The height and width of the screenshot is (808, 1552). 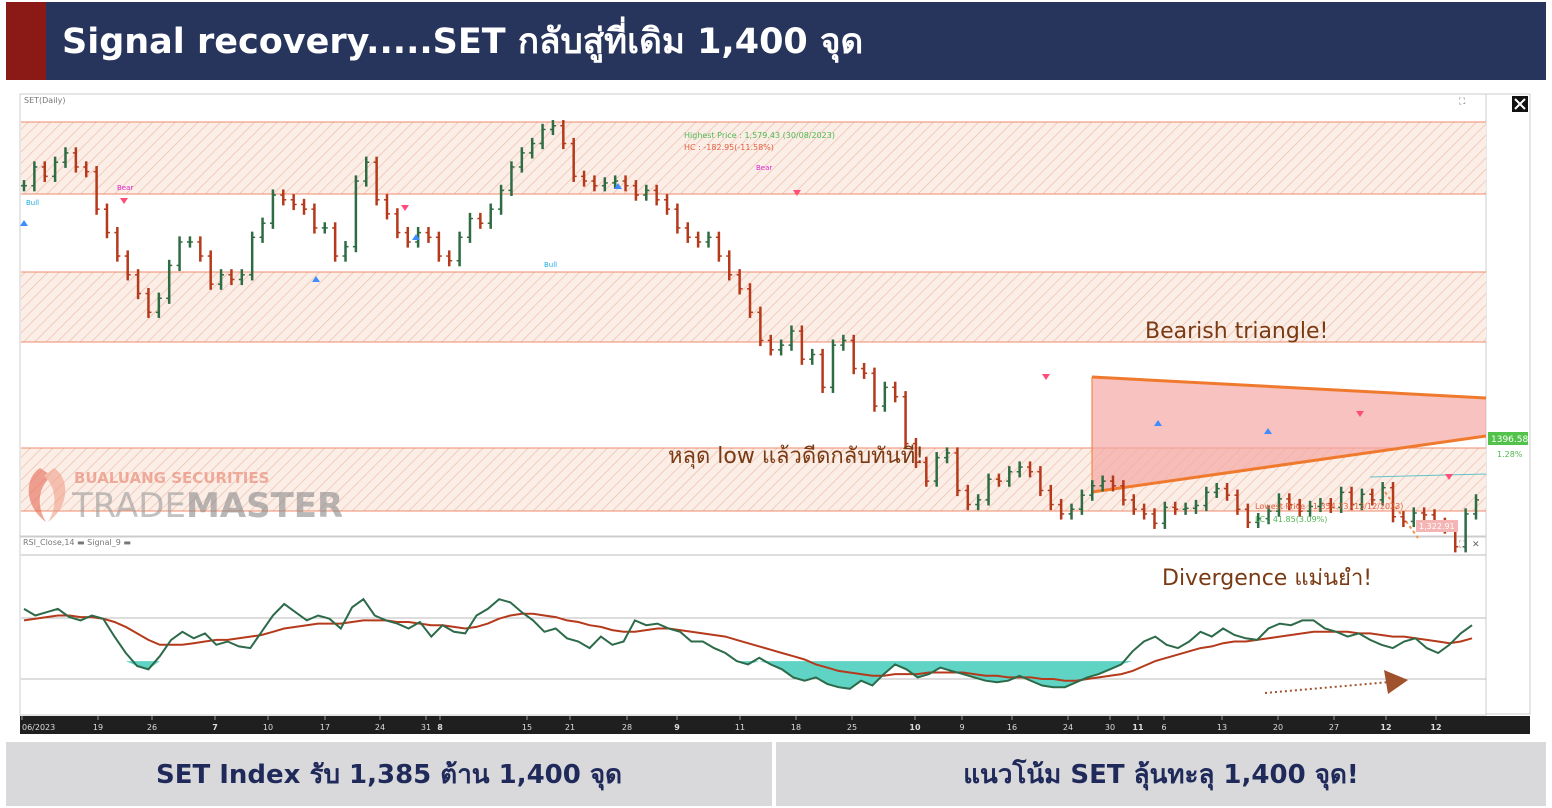 I want to click on low-tag-box, so click(x=1437, y=526).